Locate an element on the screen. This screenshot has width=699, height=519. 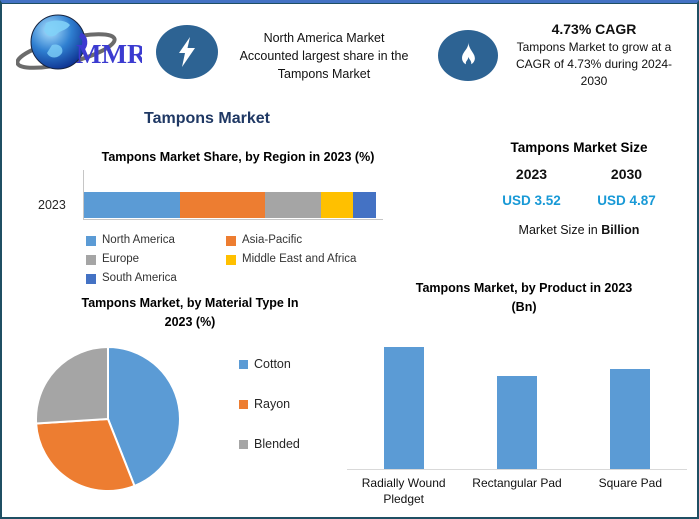
legend-item-north-america: North America is located at coordinates (156, 240).